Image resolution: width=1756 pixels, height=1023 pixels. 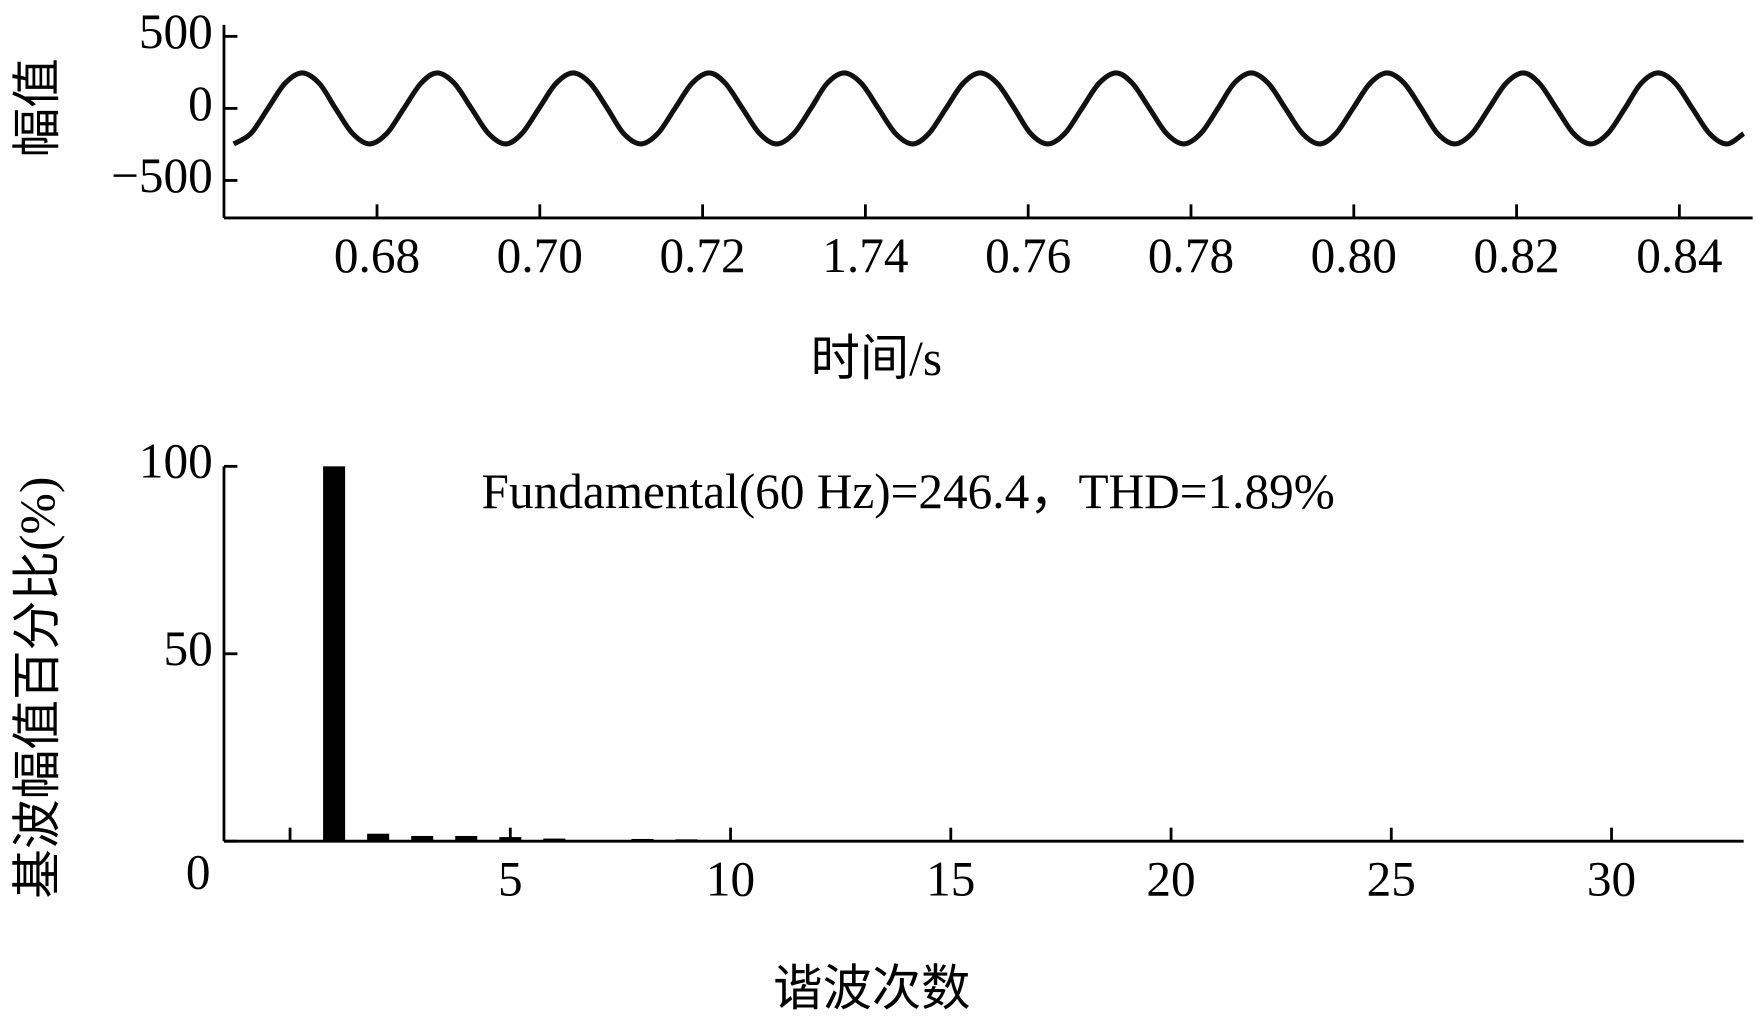 What do you see at coordinates (730, 878) in the screenshot?
I see `x-tick-label: 10` at bounding box center [730, 878].